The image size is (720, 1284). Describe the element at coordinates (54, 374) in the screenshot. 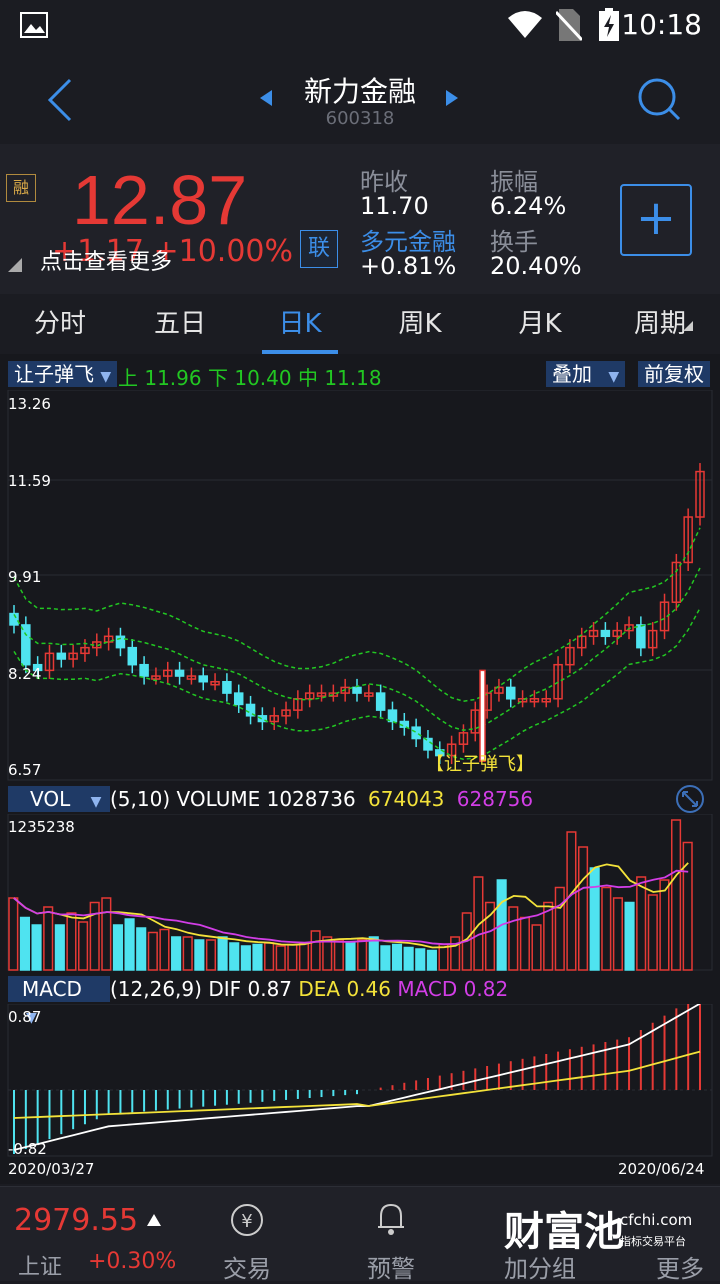

I see `main-indicator-name: 让子弹飞` at that location.